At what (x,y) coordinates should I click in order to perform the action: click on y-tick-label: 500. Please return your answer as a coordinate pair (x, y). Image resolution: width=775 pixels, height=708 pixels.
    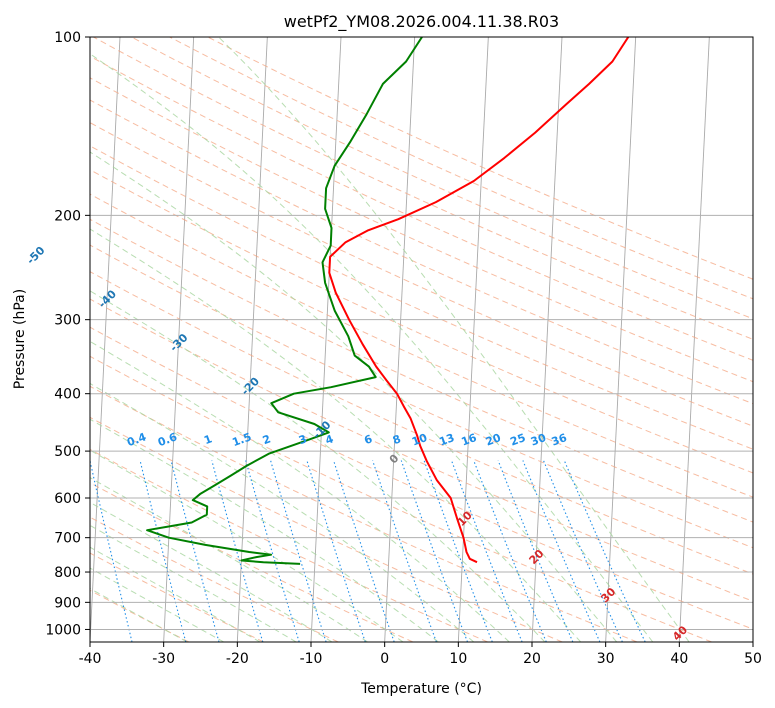
    Looking at the image, I should click on (67, 452).